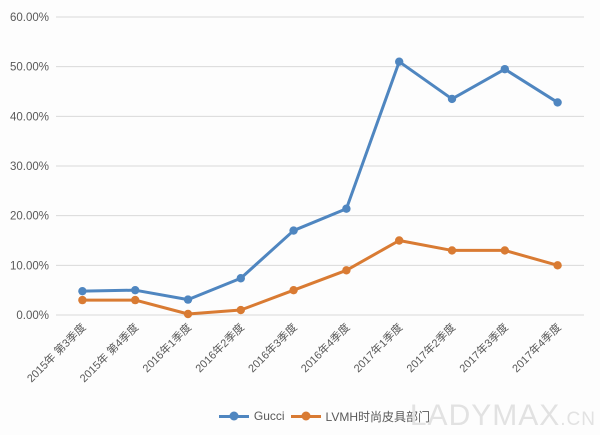  I want to click on legend-label-gucci: Gucci, so click(269, 416).